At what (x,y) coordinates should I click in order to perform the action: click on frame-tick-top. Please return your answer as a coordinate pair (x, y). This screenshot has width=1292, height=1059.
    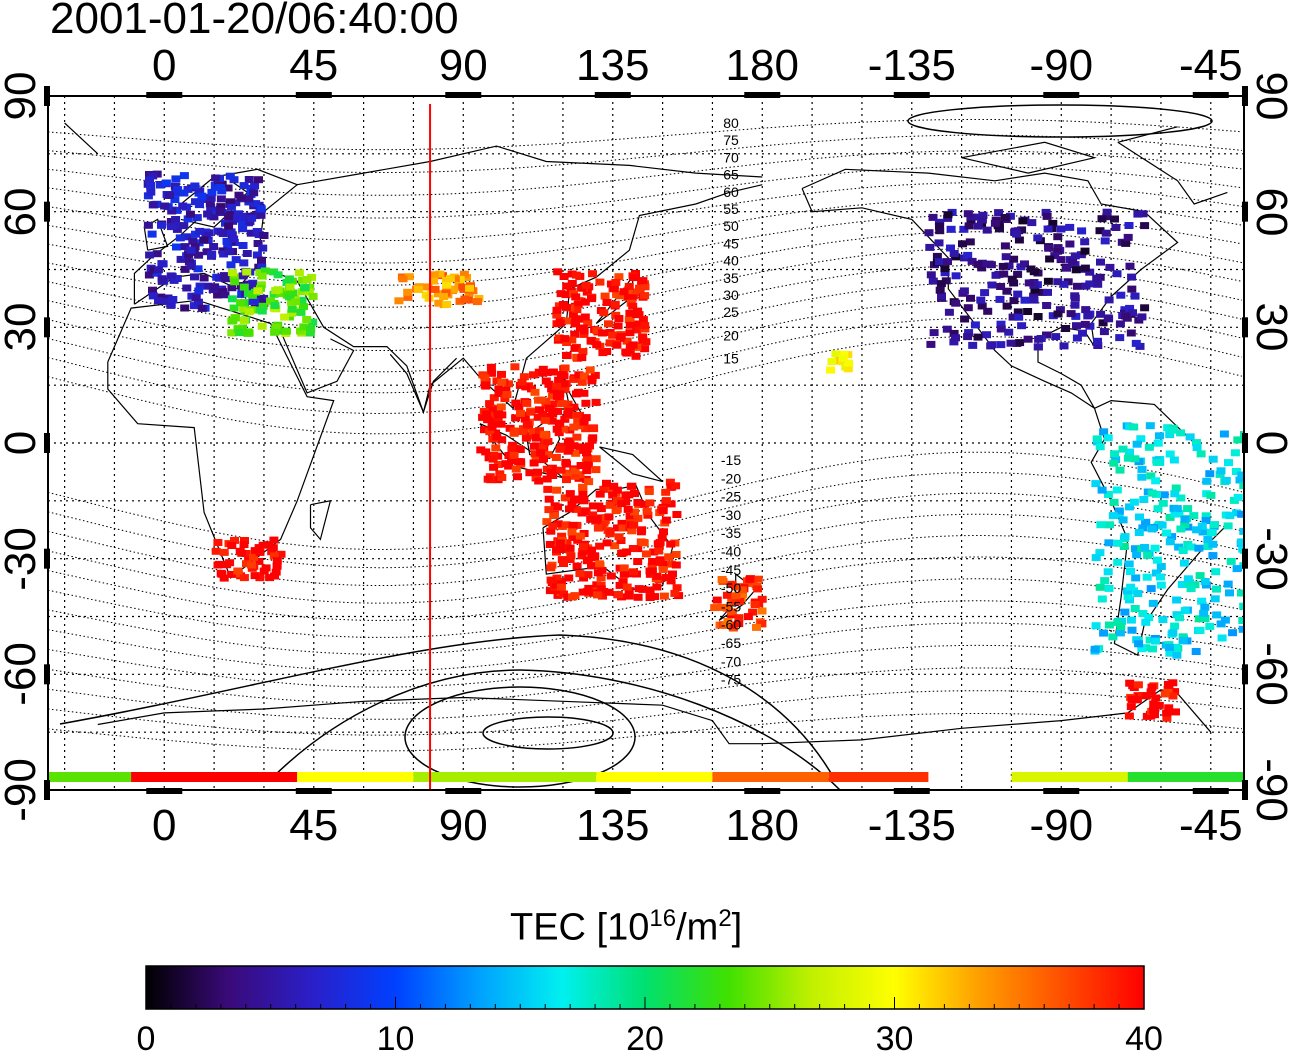
    Looking at the image, I should click on (762, 95).